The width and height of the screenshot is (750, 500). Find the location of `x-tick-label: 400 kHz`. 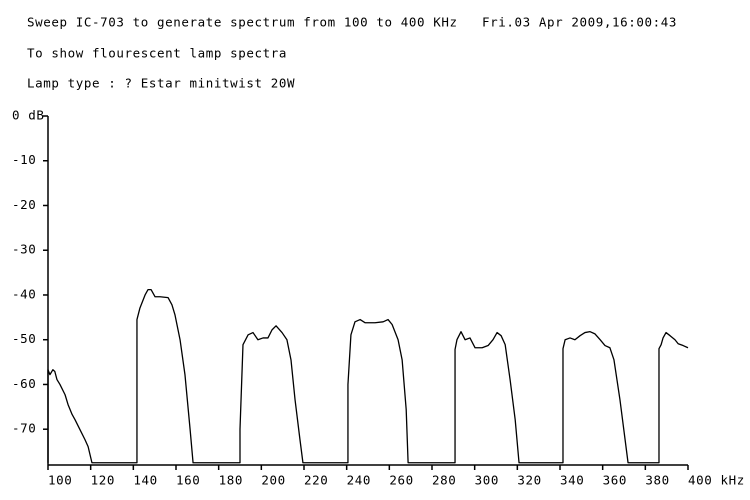

x-tick-label: 400 kHz is located at coordinates (716, 480).